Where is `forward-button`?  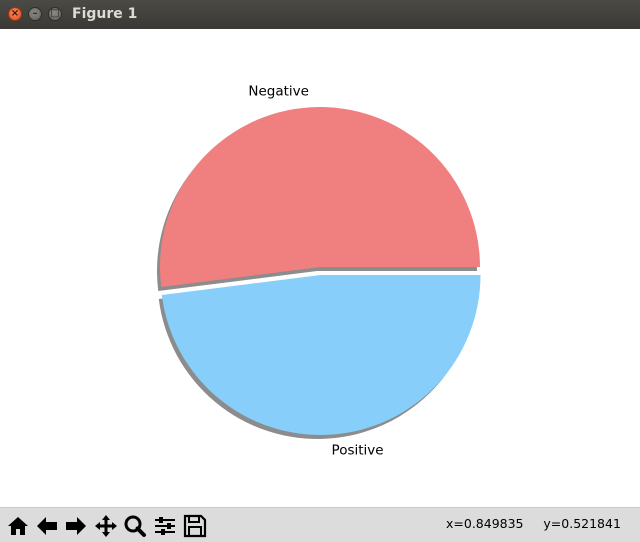
forward-button is located at coordinates (76, 526).